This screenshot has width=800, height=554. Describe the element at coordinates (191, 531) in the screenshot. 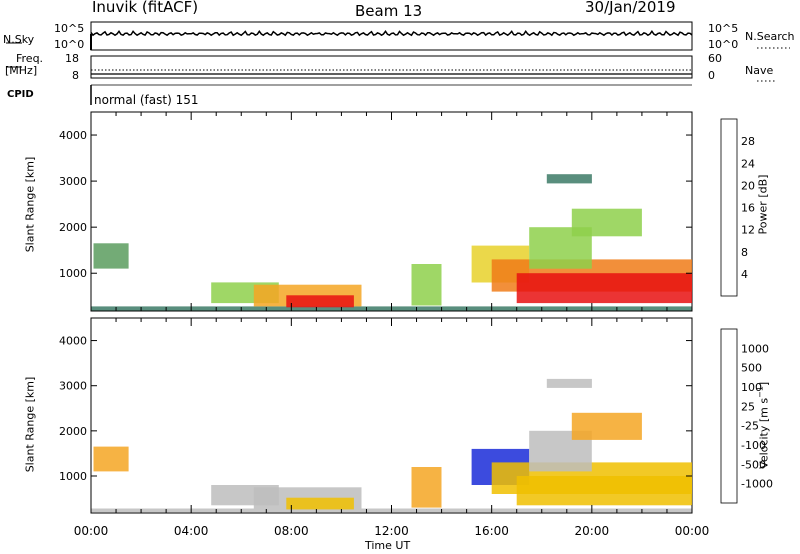

I see `x-tick-label-1: 04:00` at that location.